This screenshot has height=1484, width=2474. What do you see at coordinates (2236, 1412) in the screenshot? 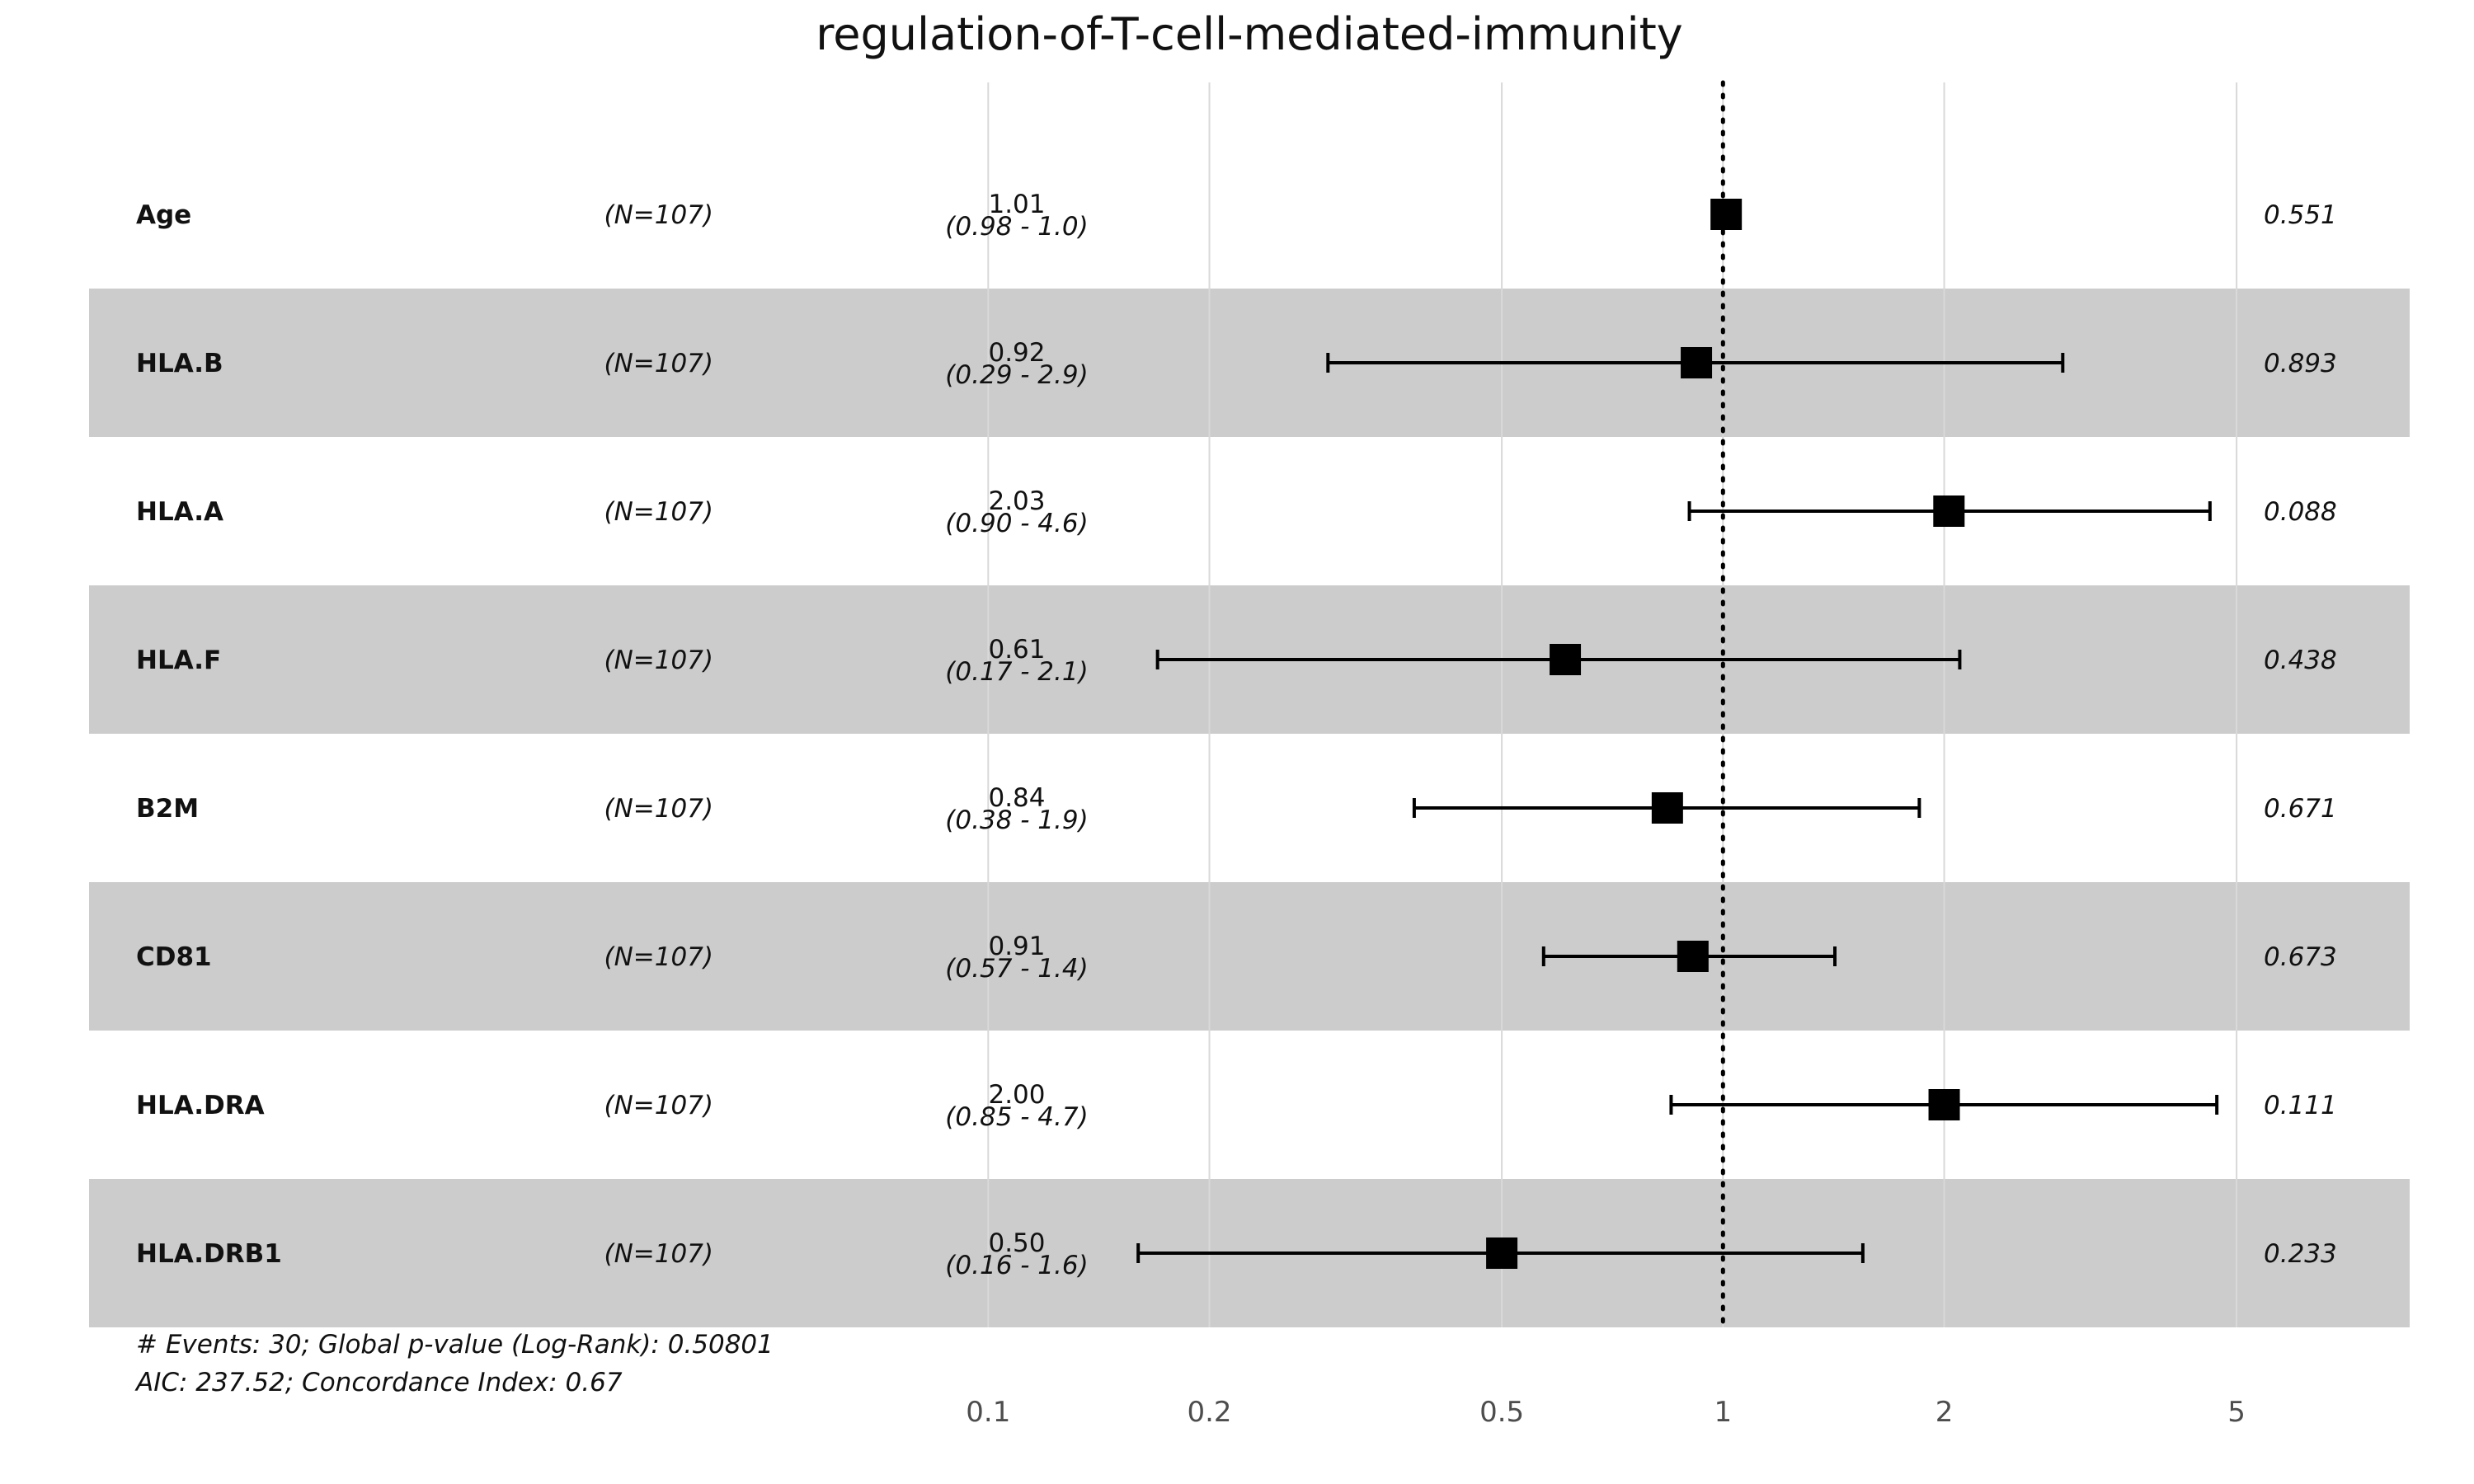
I see `x-tick-label: 5` at bounding box center [2236, 1412].